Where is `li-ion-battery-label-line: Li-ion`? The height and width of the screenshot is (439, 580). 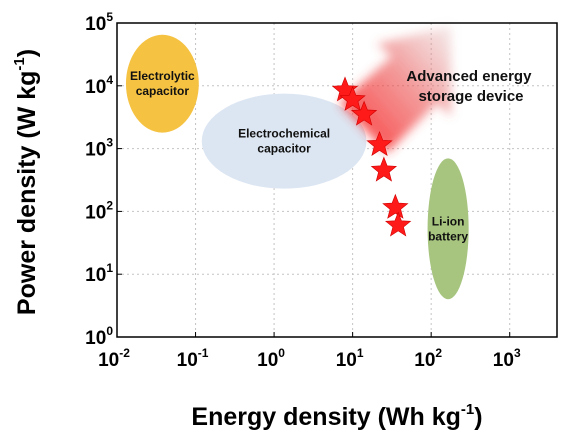
li-ion-battery-label-line: Li-ion is located at coordinates (448, 221).